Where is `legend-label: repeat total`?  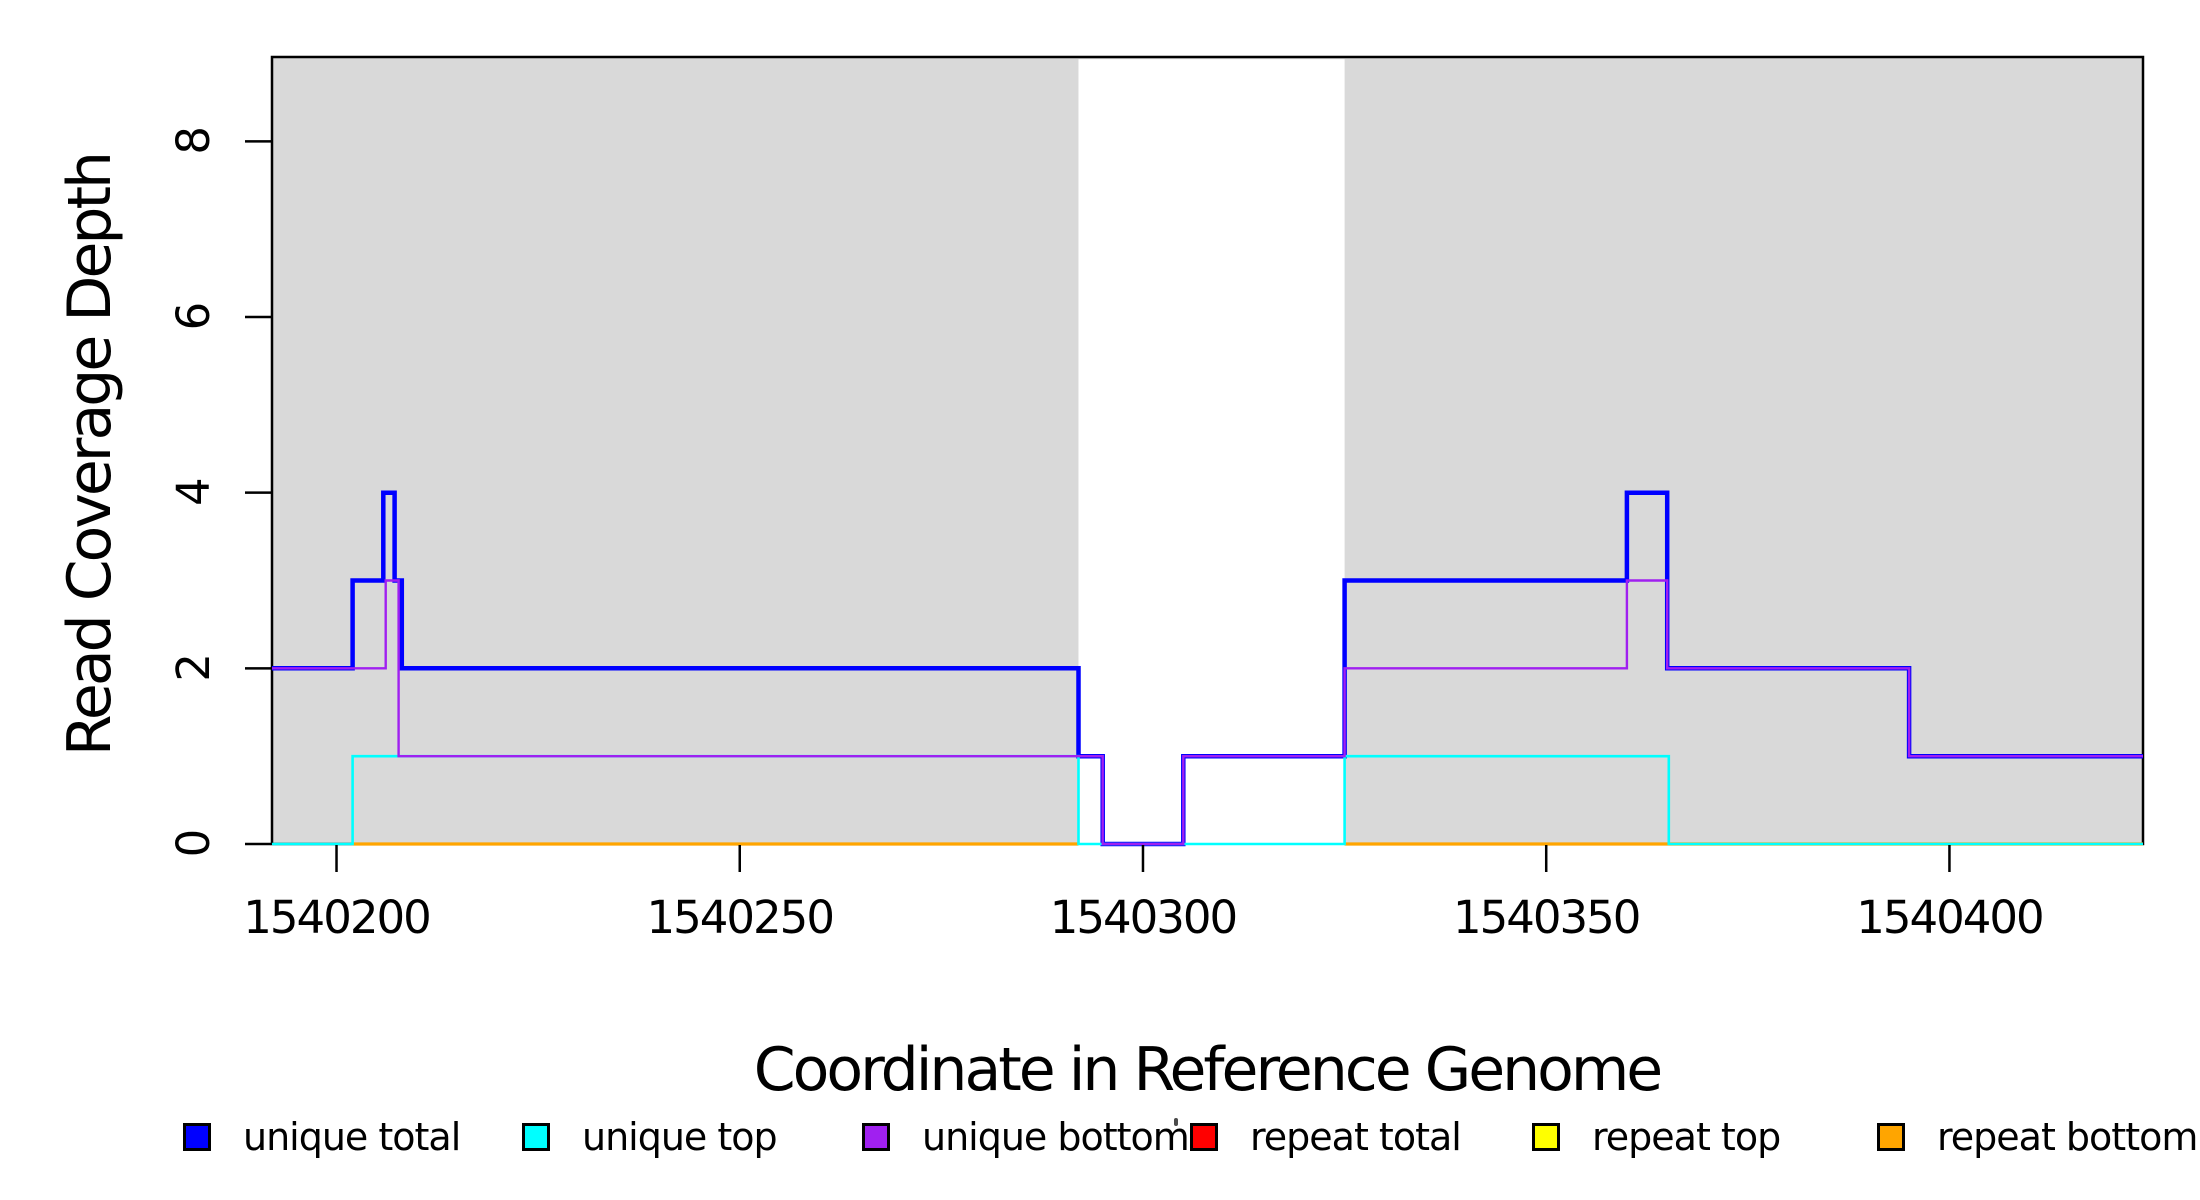 legend-label: repeat total is located at coordinates (1356, 1137).